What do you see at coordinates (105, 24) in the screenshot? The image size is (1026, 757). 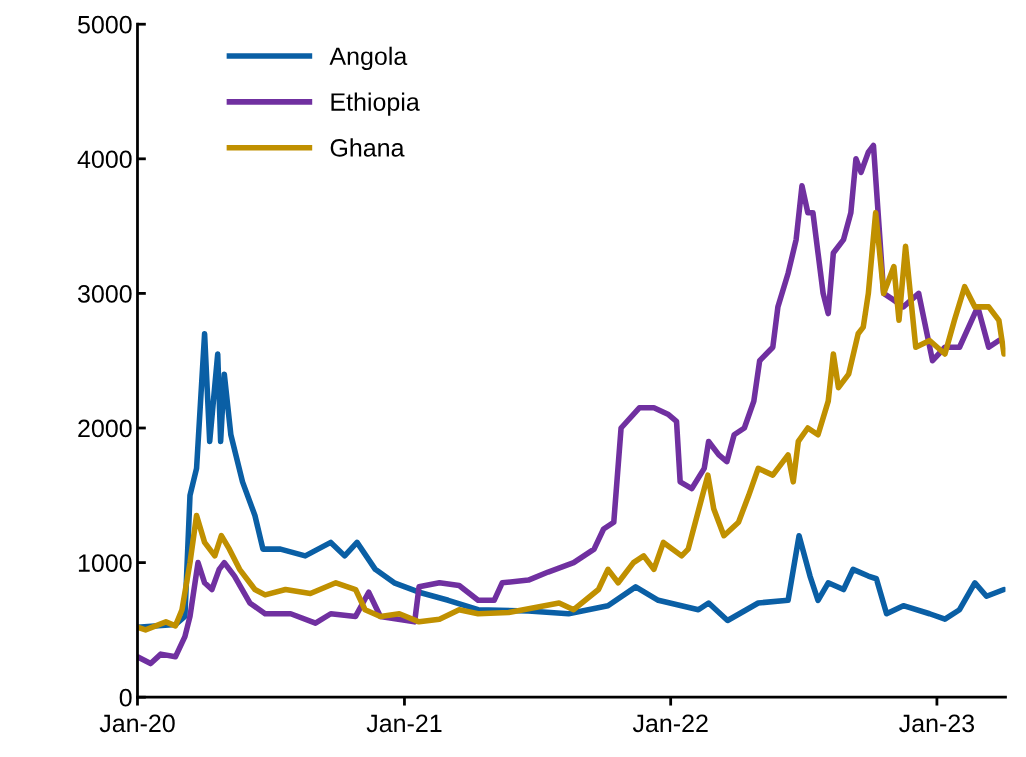 I see `y-tick-label: 5000` at bounding box center [105, 24].